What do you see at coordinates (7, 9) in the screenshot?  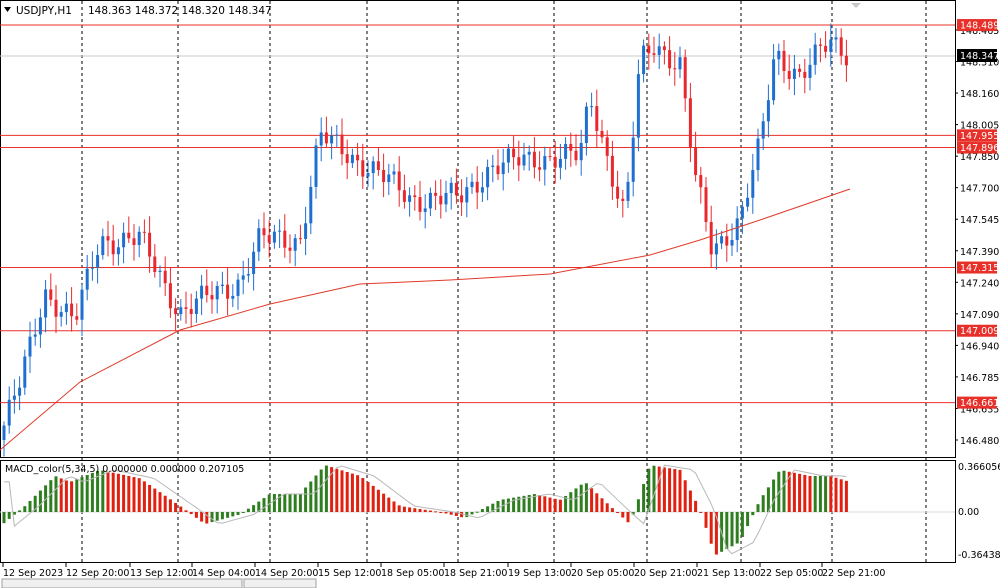 I see `triangle-down-icon` at bounding box center [7, 9].